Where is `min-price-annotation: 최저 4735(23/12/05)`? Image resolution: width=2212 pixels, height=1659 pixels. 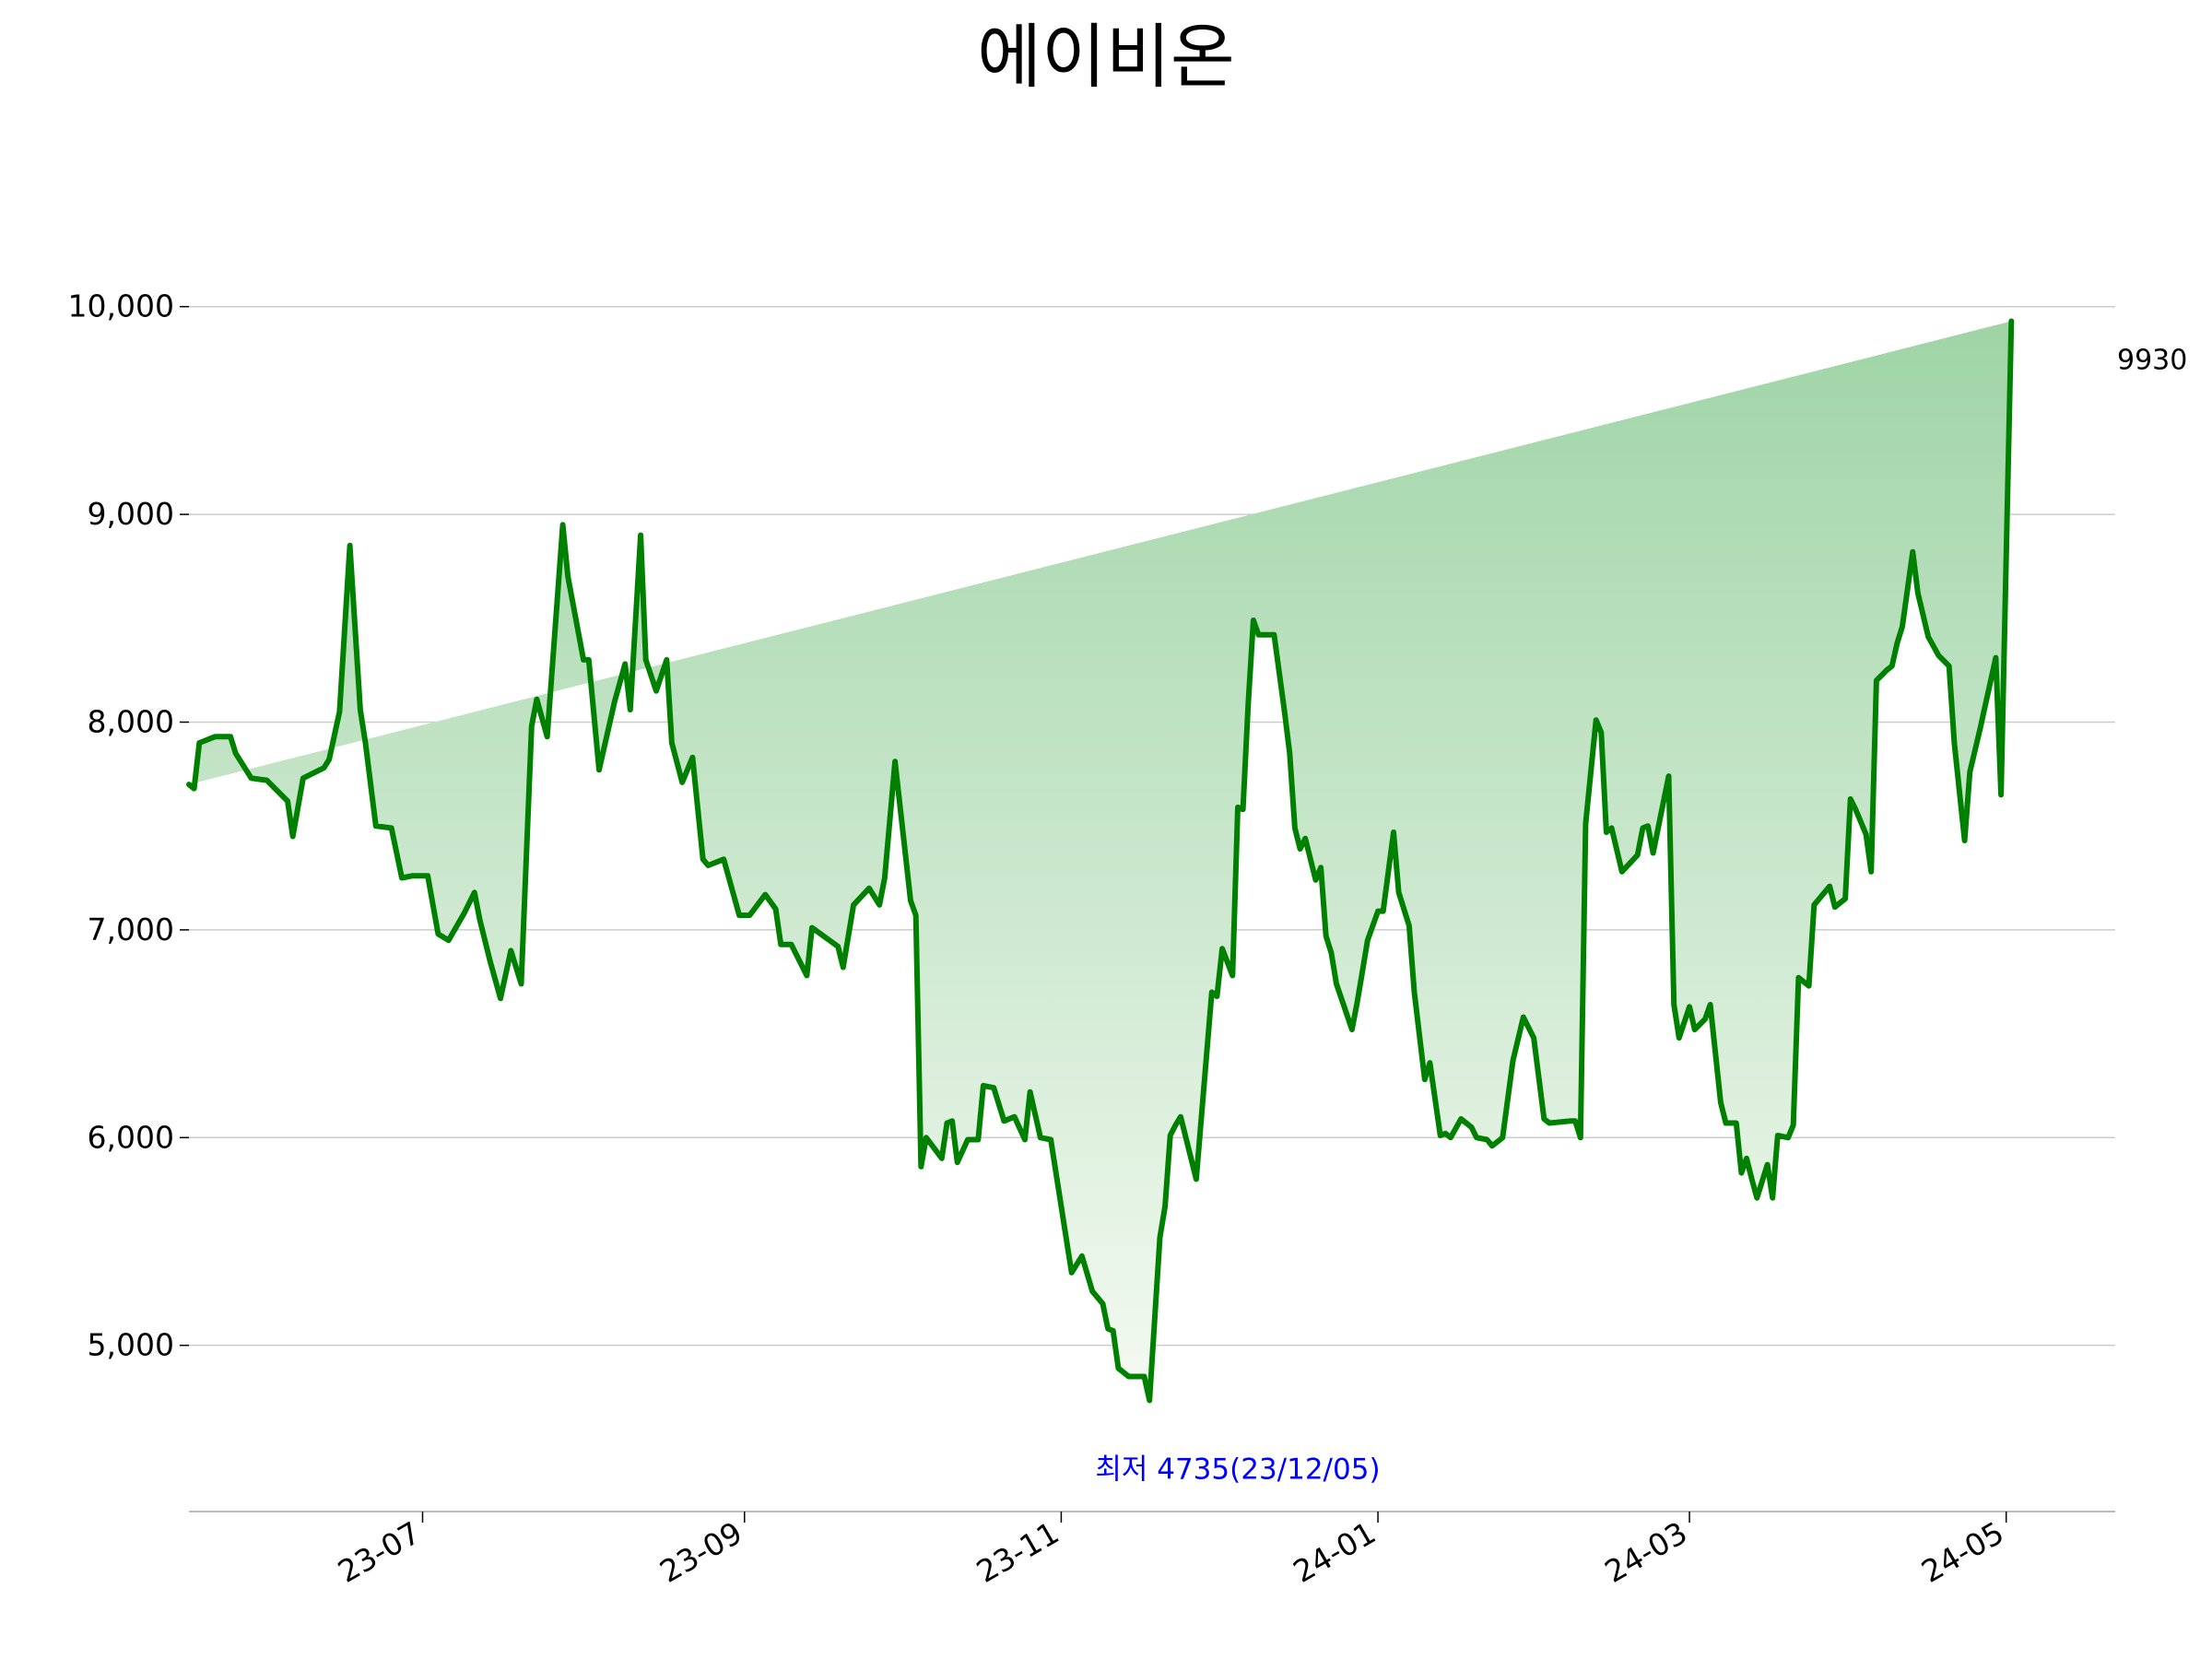
min-price-annotation: 최저 4735(23/12/05) is located at coordinates (1237, 1469).